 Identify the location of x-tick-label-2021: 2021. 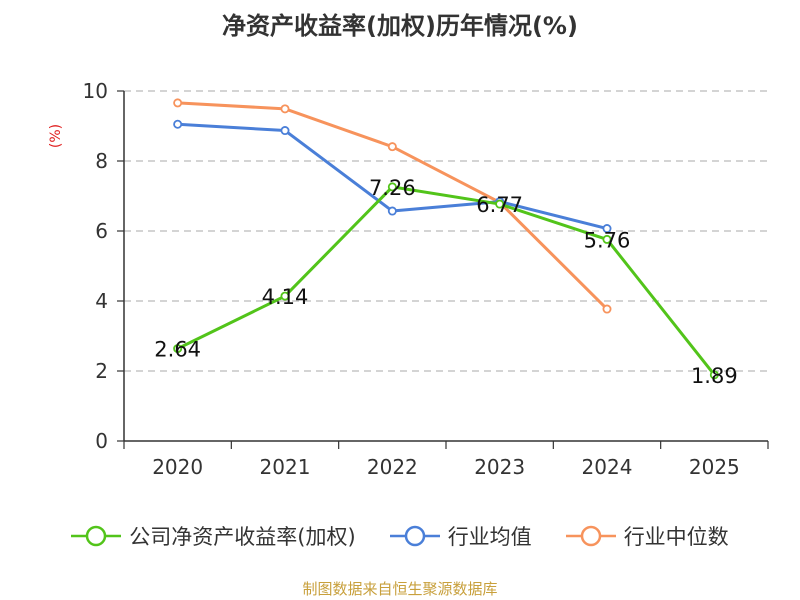
(285, 467).